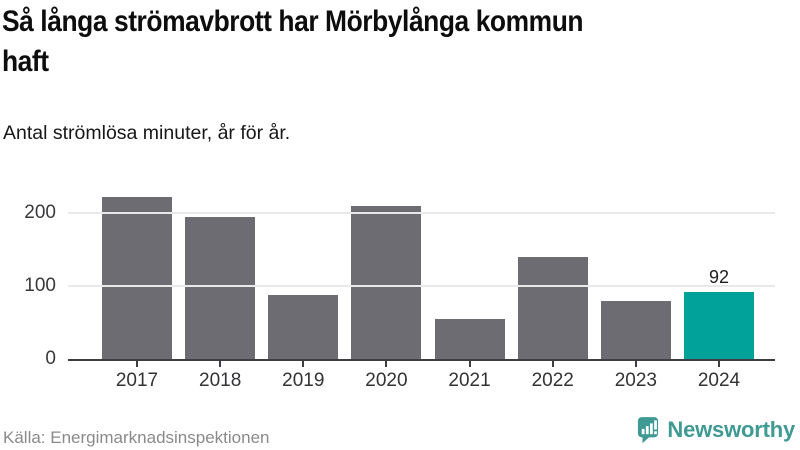  I want to click on x-axis-col-2021: 2021, so click(470, 376).